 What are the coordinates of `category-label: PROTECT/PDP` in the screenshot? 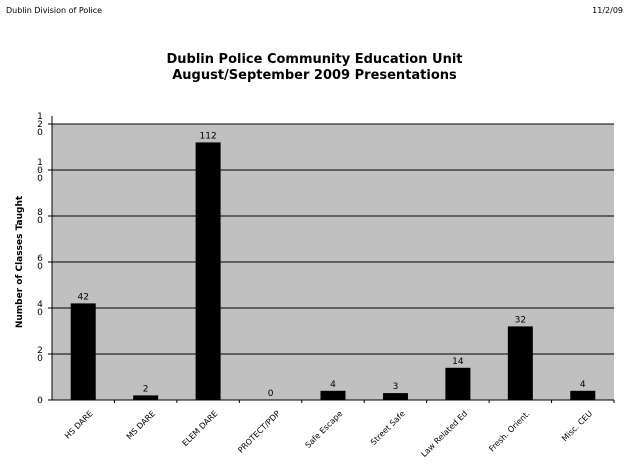 It's located at (259, 432).